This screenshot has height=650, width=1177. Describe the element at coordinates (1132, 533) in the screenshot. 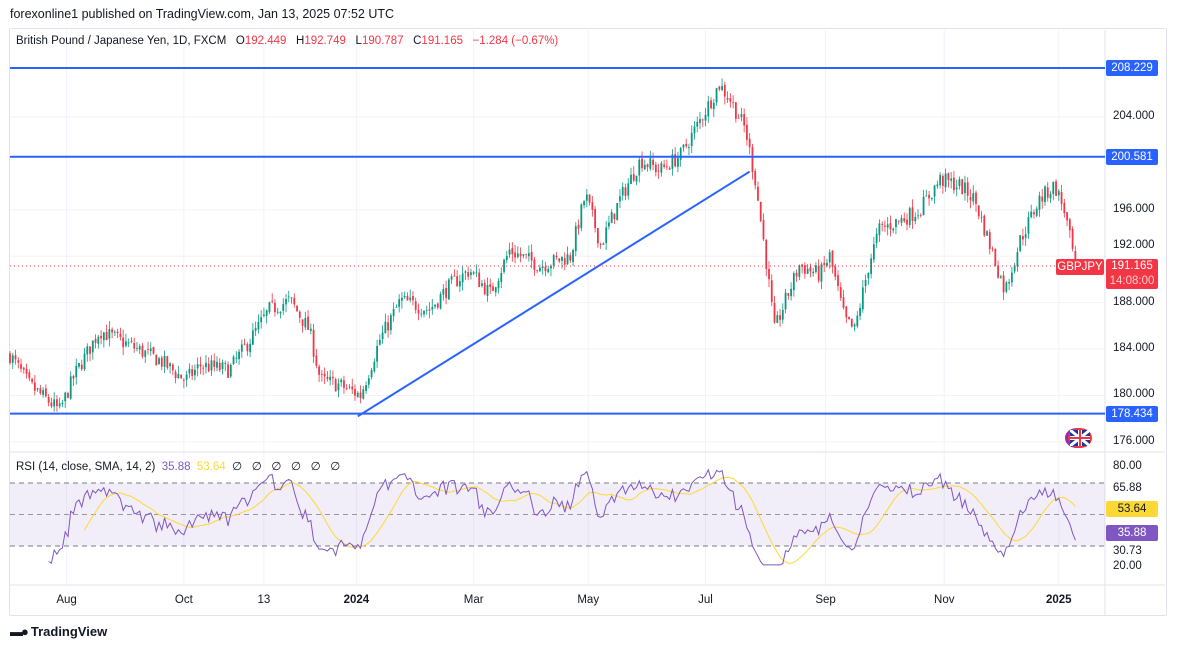

I see `rsi-tag: 35.88` at that location.